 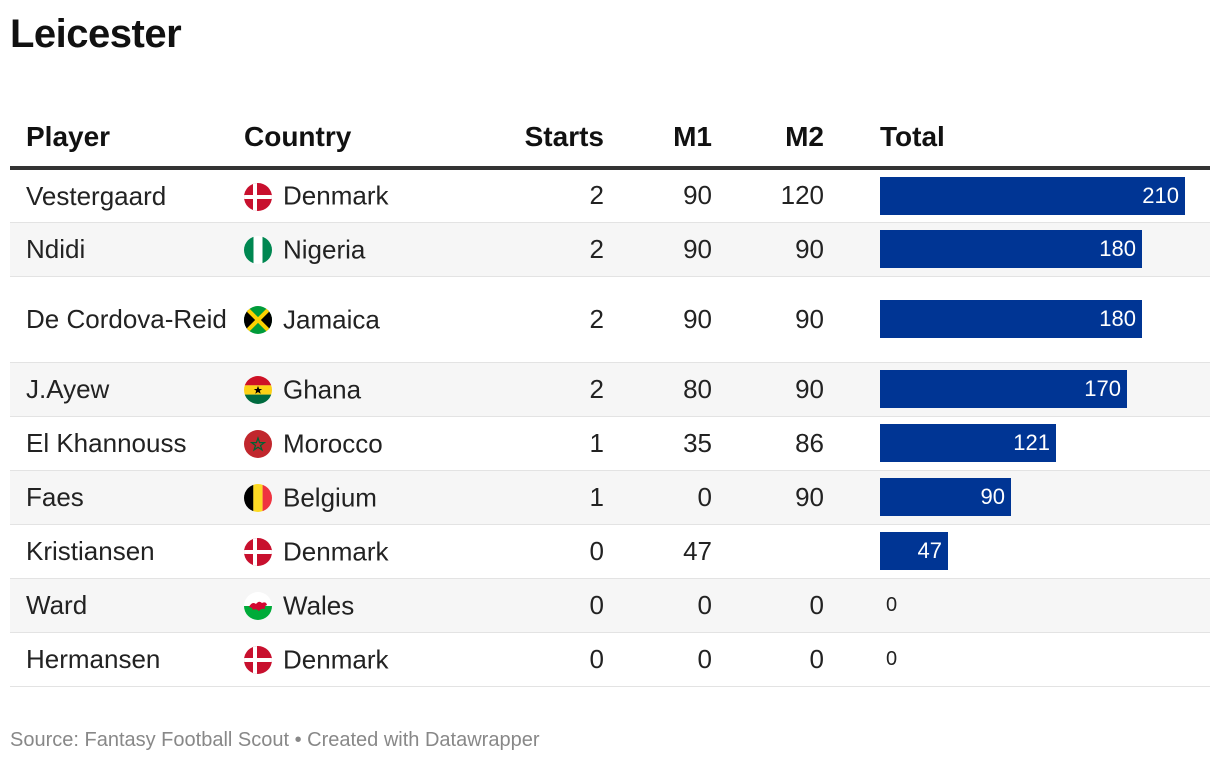 I want to click on morocco-flag-icon, so click(x=258, y=443).